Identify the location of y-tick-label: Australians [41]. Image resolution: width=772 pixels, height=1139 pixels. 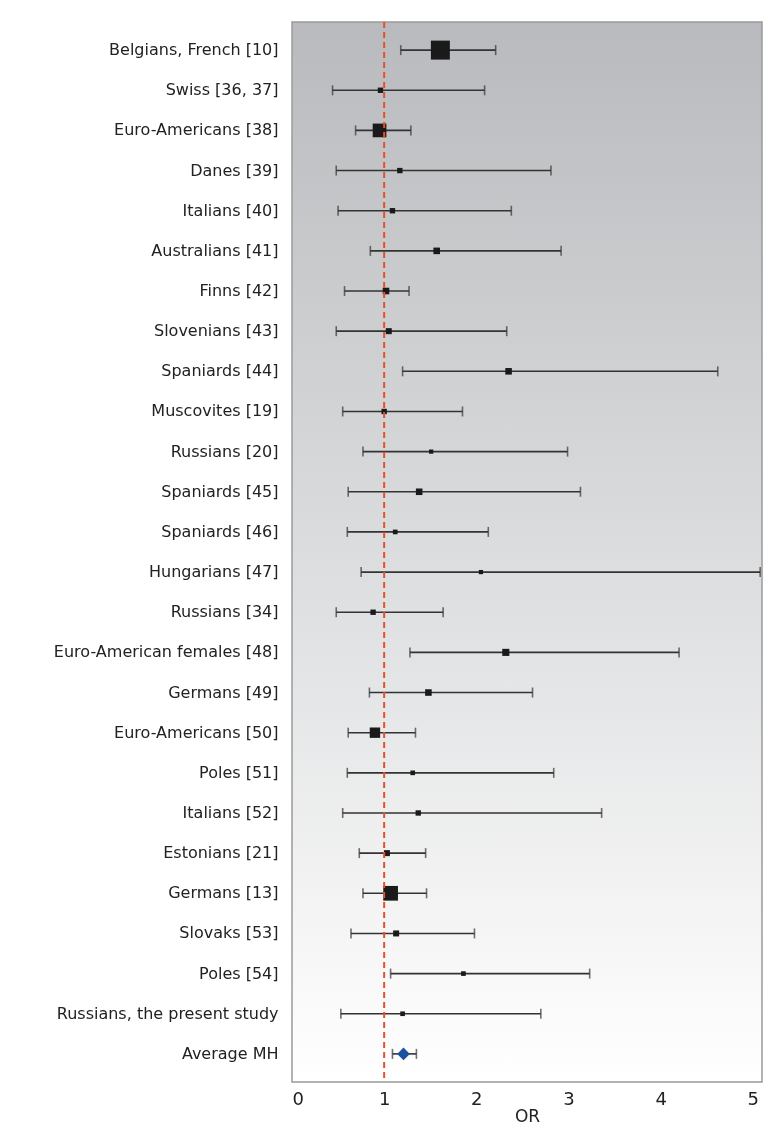
(215, 250).